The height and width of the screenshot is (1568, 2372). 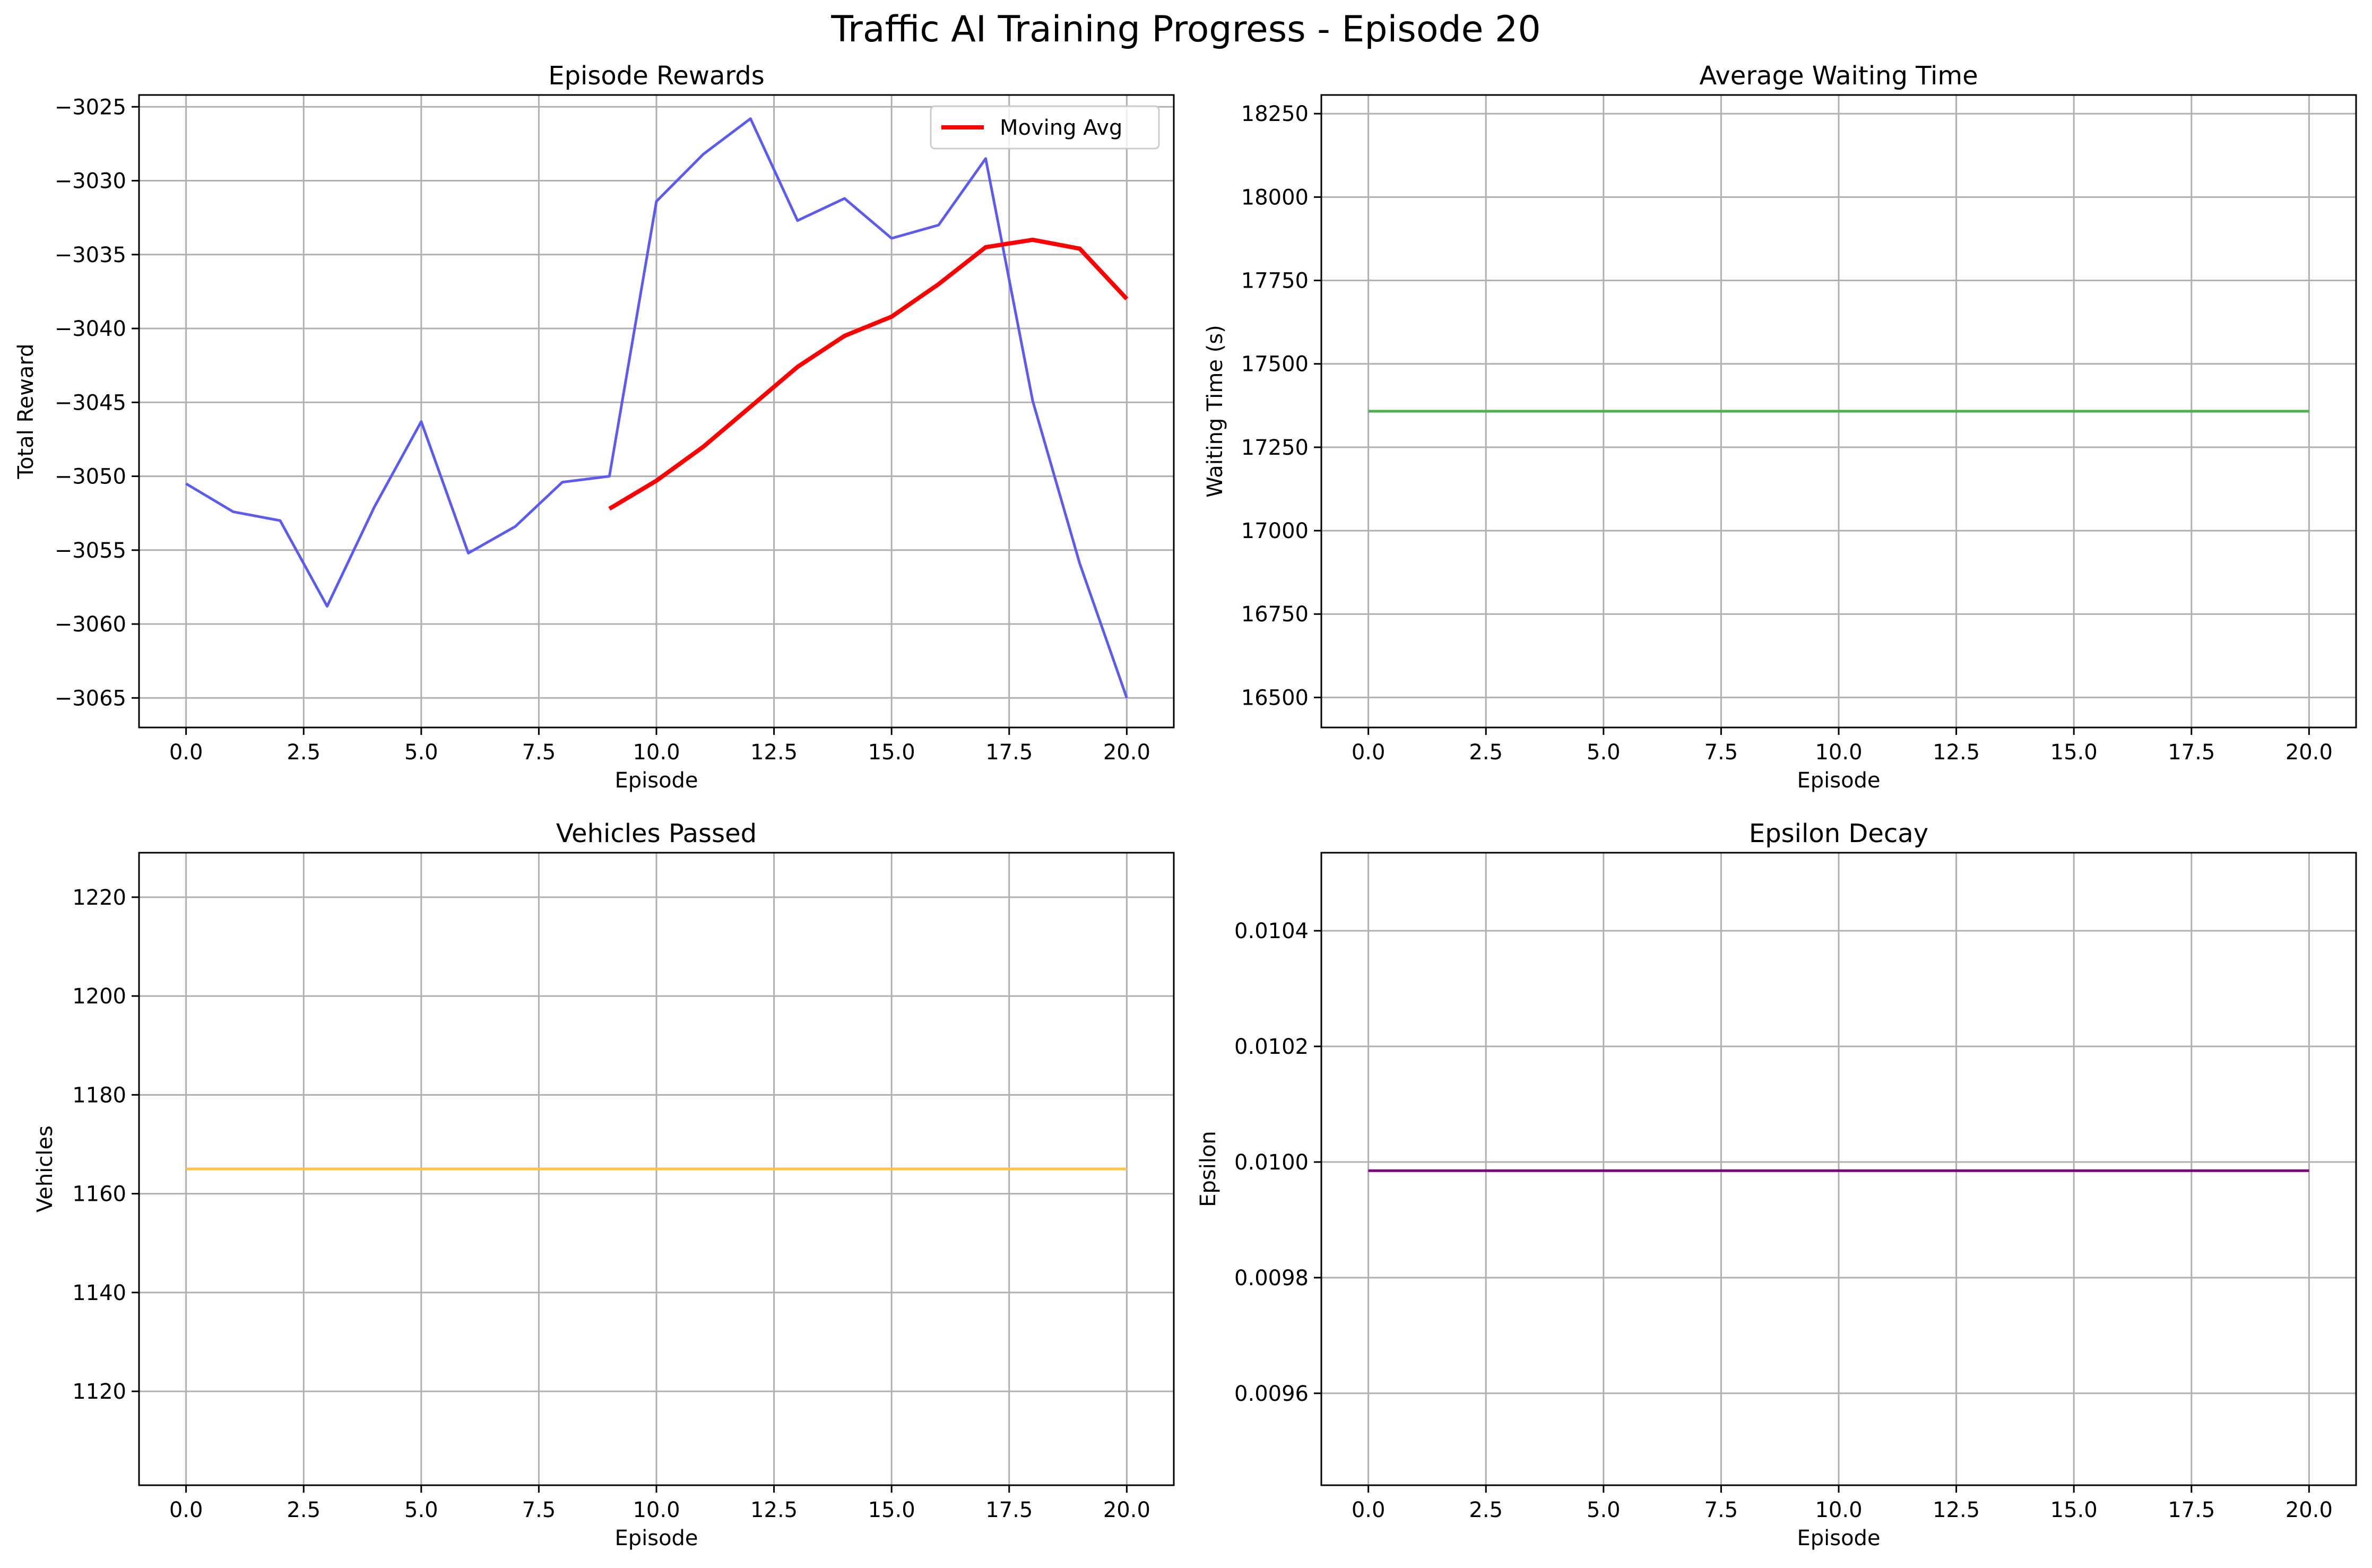 I want to click on y-tick-label: 0.0102, so click(x=1272, y=1047).